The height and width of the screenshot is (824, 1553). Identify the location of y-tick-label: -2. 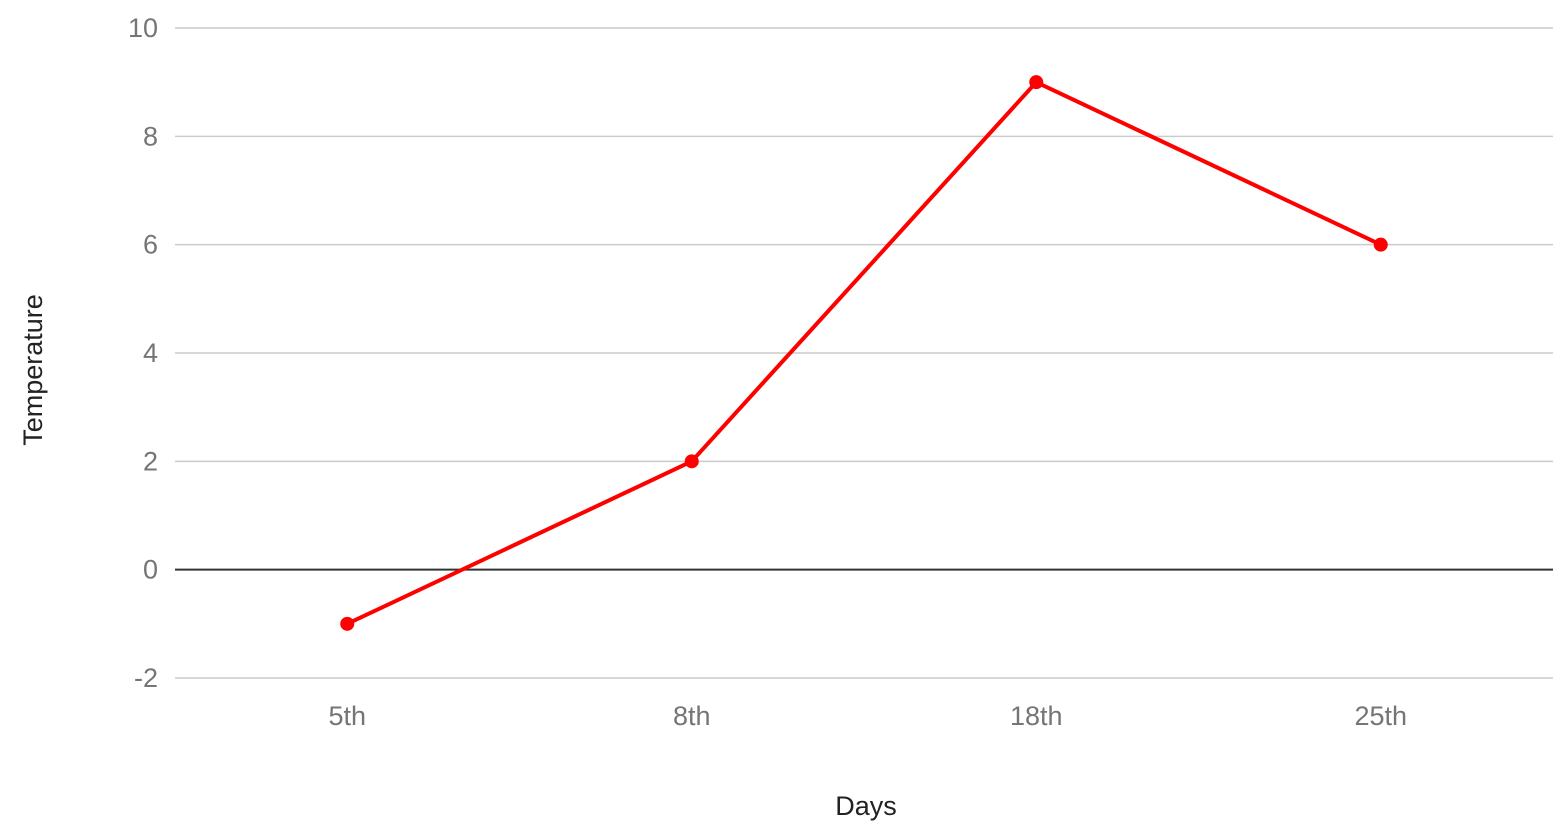
(146, 678).